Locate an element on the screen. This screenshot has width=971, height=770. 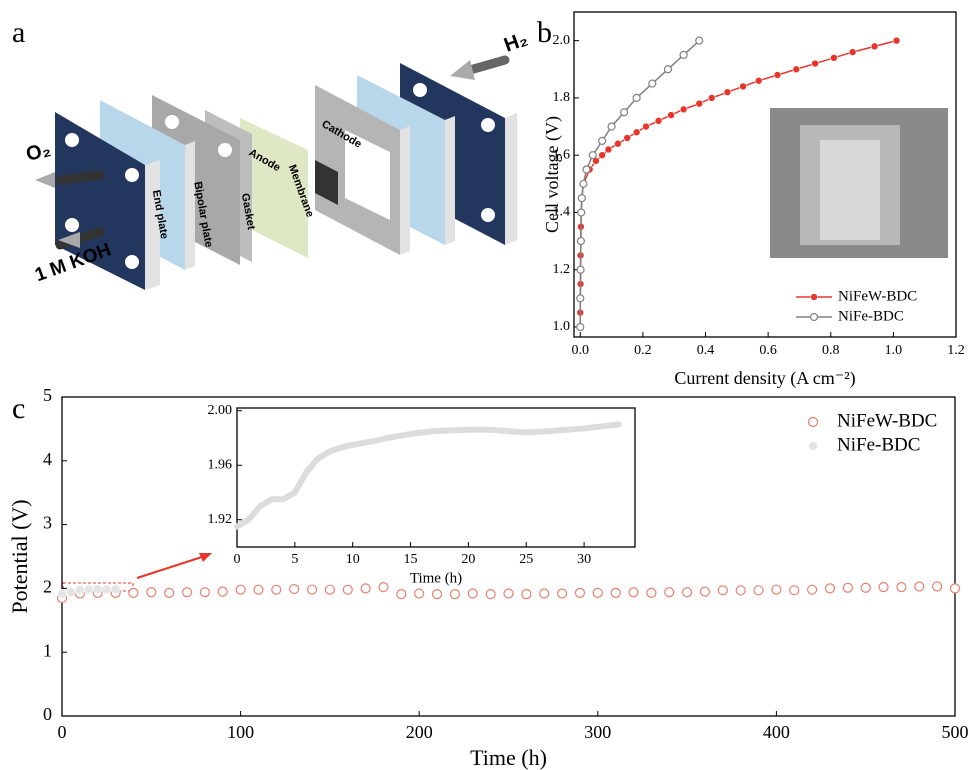
x-tick-label: 0.2 is located at coordinates (643, 350).